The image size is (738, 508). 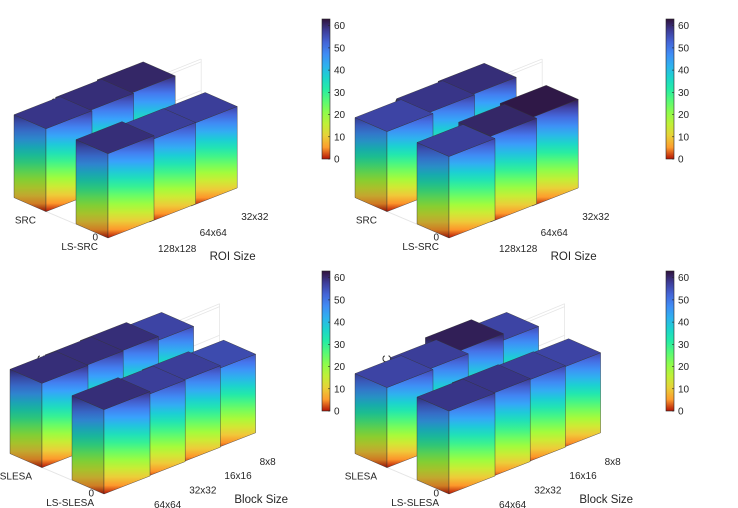 What do you see at coordinates (583, 476) in the screenshot?
I see `col-tick-label: 16x16` at bounding box center [583, 476].